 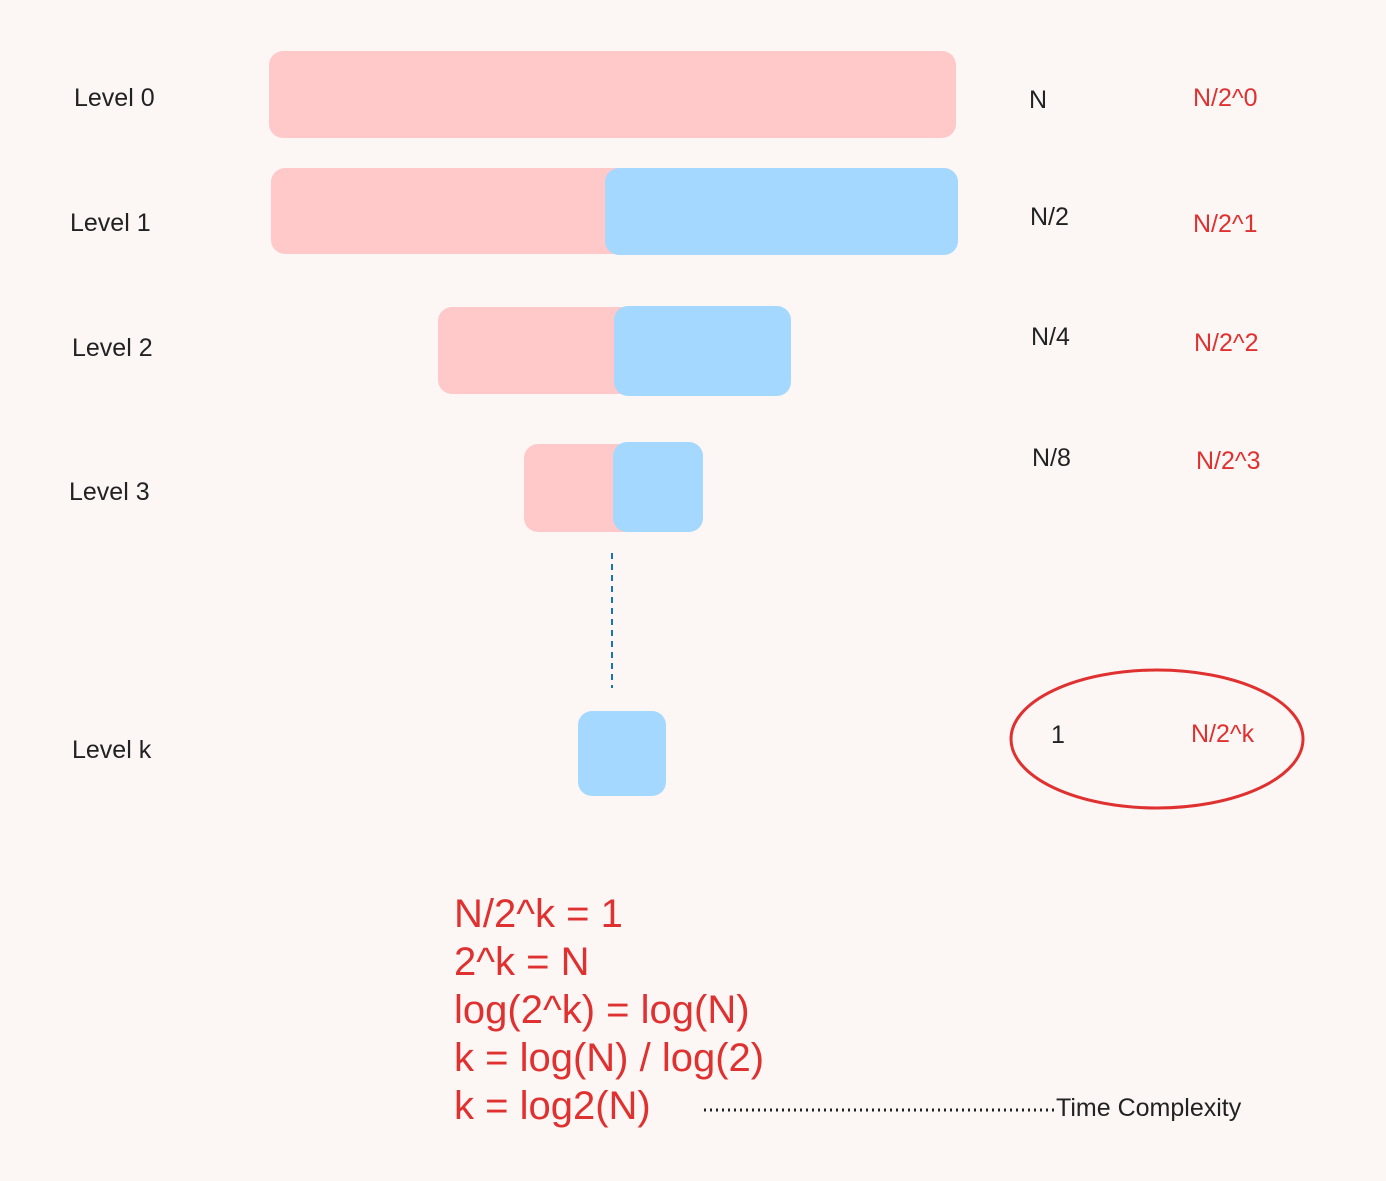 What do you see at coordinates (538, 914) in the screenshot?
I see `equation-line: N/2^k = 1` at bounding box center [538, 914].